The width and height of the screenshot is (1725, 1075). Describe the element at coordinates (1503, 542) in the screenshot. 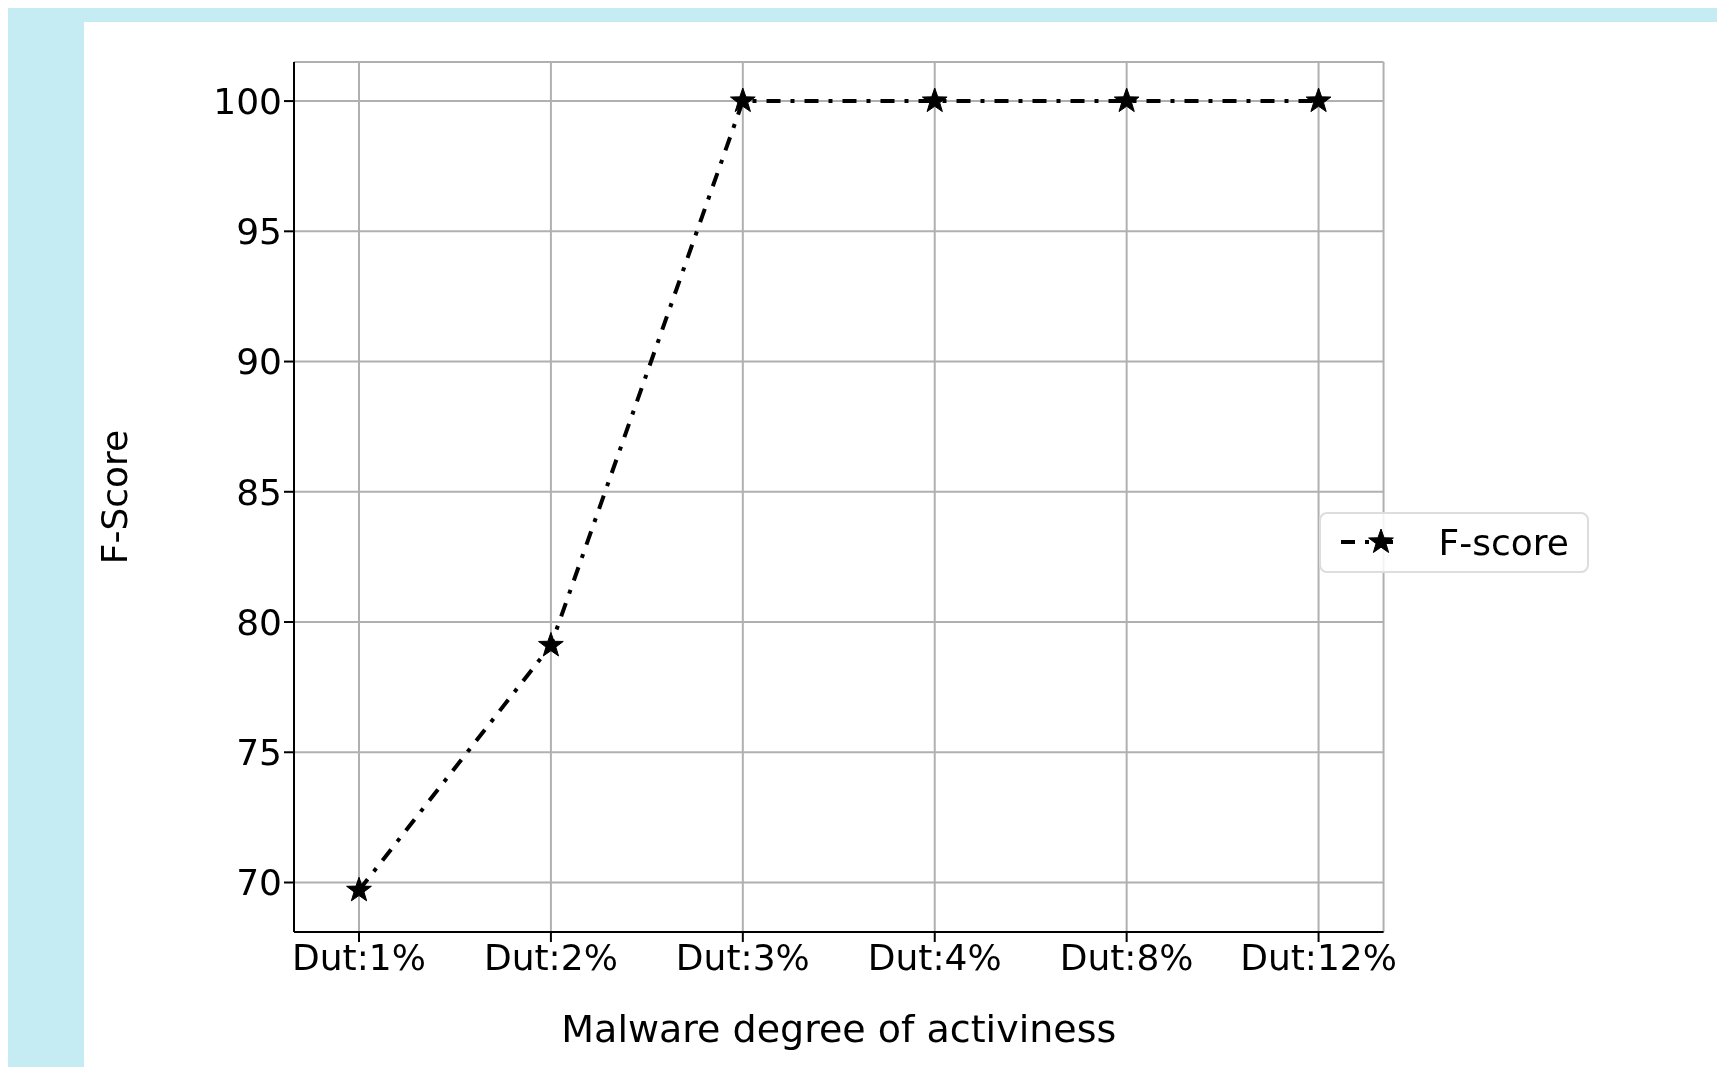

I see `legend-label: F-score` at that location.